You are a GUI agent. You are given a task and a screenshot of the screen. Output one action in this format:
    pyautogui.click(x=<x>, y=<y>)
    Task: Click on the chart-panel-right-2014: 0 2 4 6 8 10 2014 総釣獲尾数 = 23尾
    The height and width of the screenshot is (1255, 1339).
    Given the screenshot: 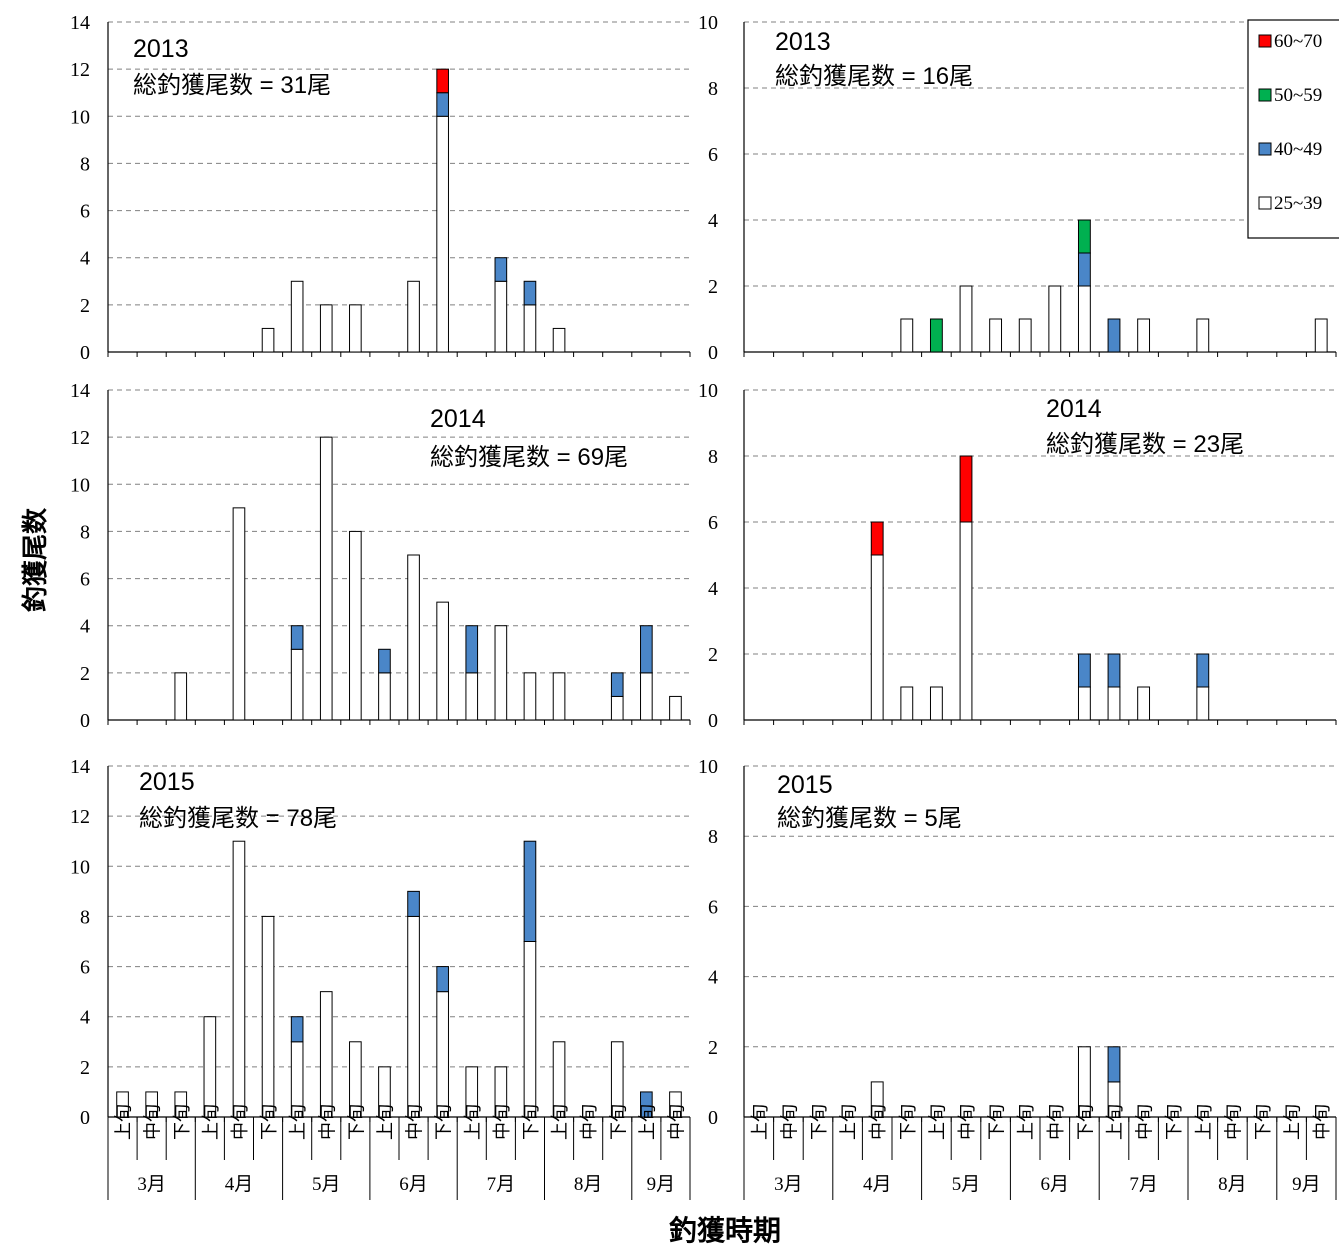 What is the action you would take?
    pyautogui.click(x=1017, y=556)
    